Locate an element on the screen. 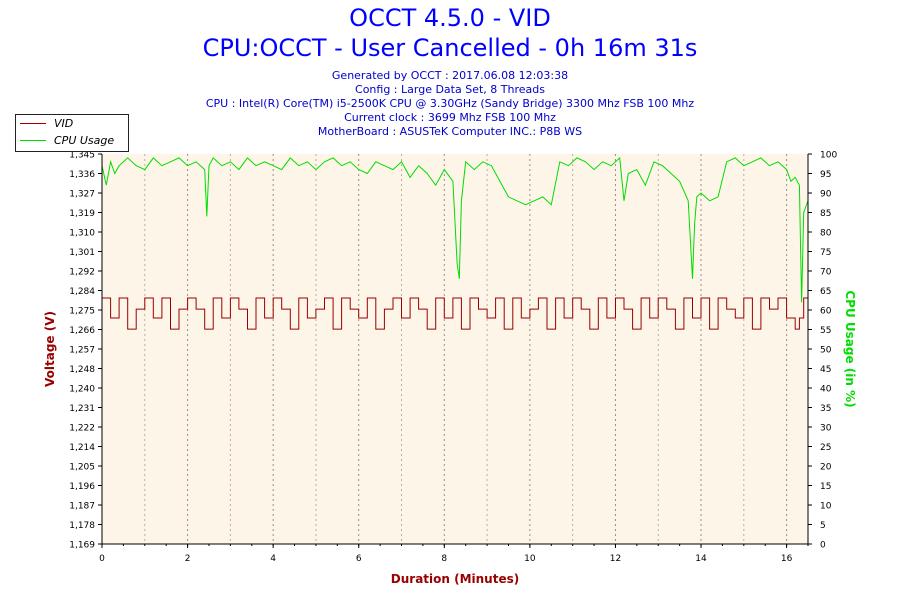 The height and width of the screenshot is (600, 900). y-tick-label: 1,336 is located at coordinates (82, 175).